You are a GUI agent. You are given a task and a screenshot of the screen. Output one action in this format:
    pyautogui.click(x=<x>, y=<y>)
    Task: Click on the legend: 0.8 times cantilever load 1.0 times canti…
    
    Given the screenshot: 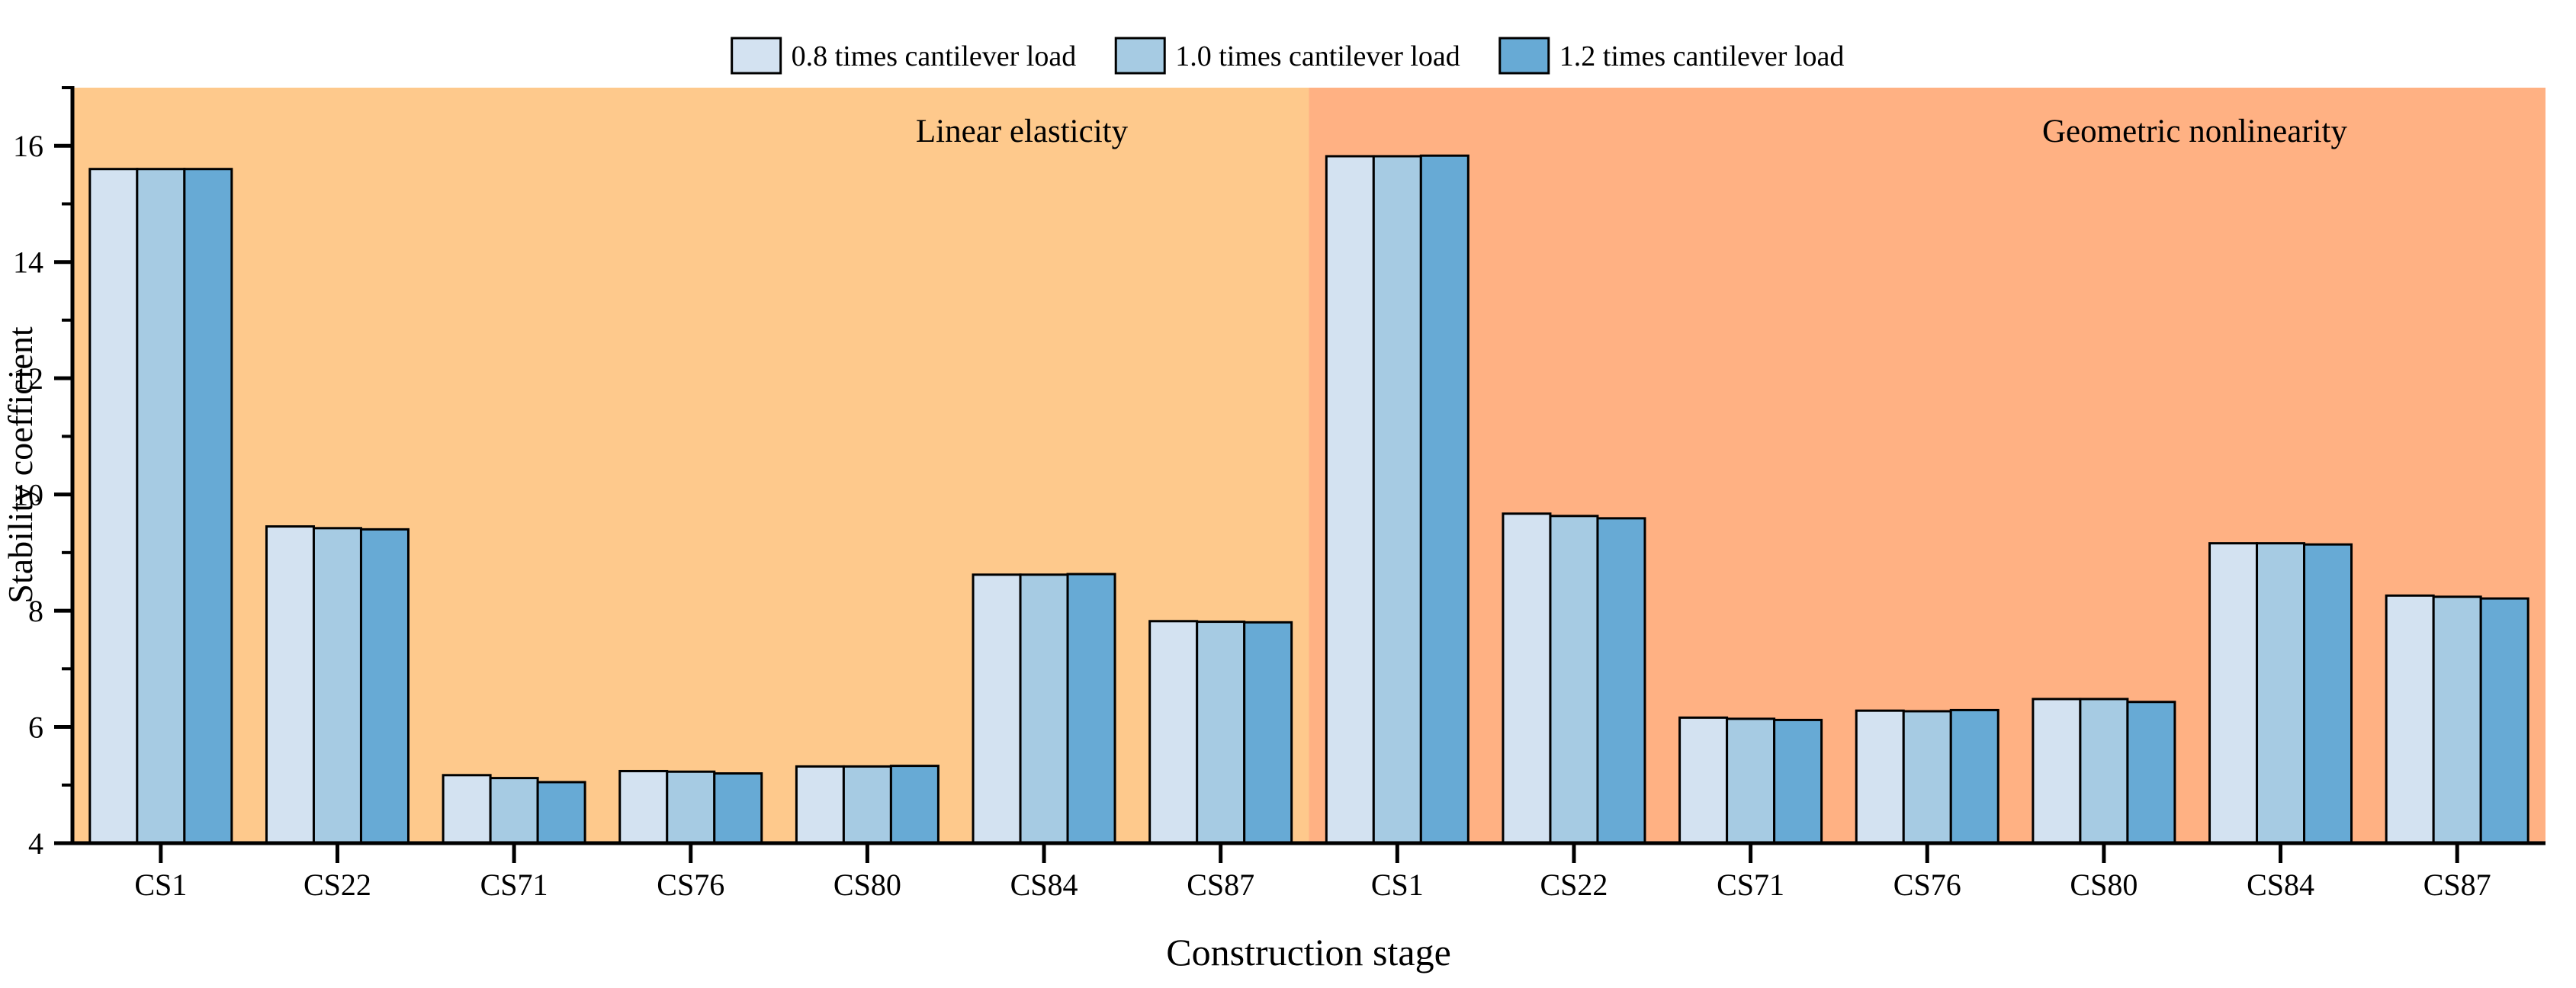 What is the action you would take?
    pyautogui.click(x=1288, y=56)
    